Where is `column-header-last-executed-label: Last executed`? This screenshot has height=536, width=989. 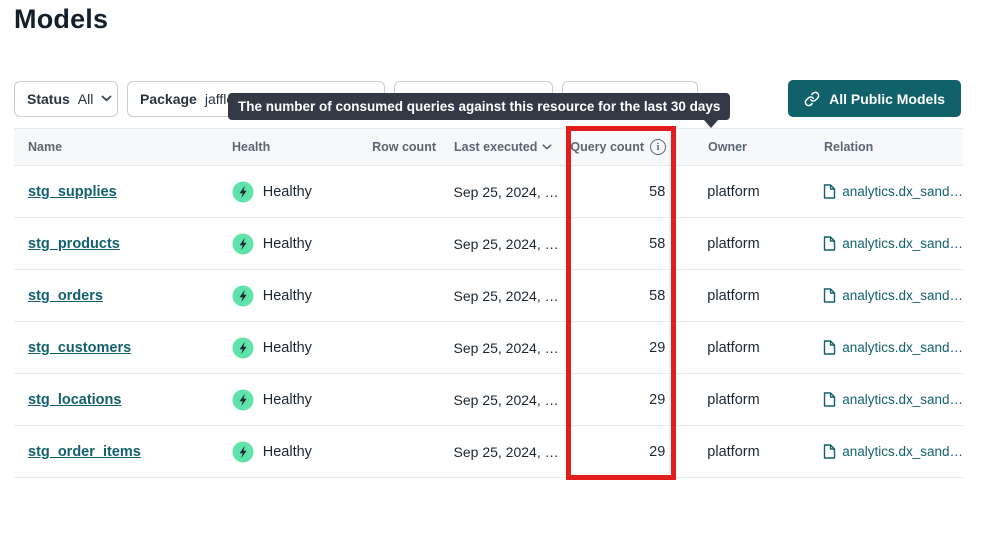
column-header-last-executed-label: Last executed is located at coordinates (496, 147).